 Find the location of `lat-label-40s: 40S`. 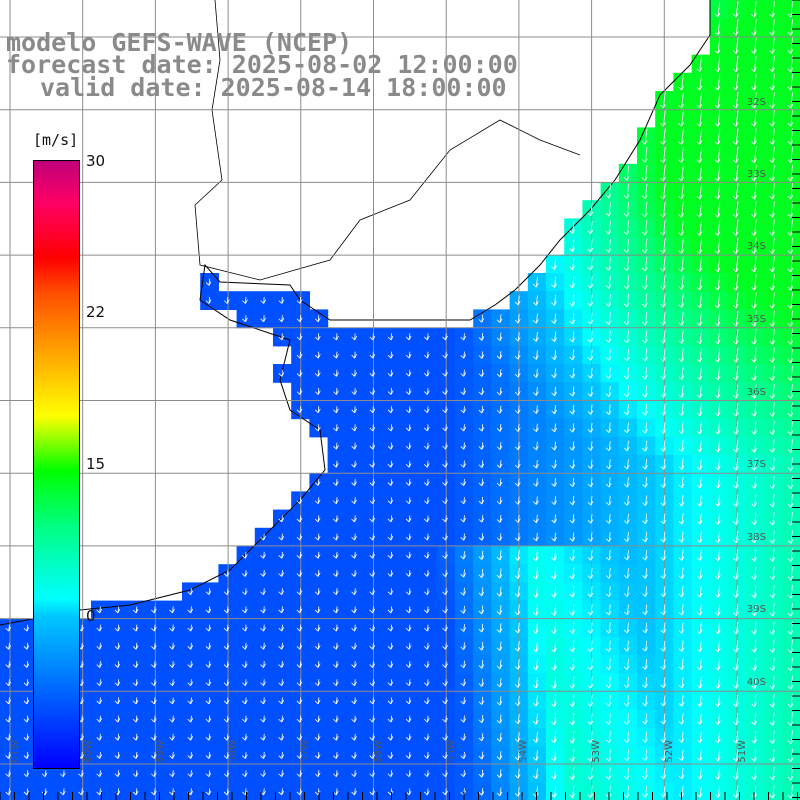

lat-label-40s: 40S is located at coordinates (756, 682).